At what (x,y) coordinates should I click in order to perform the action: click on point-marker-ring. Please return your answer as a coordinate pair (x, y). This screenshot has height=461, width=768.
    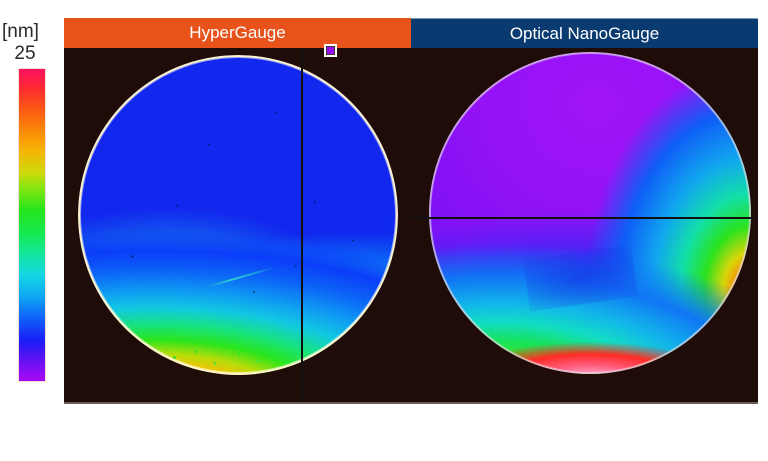
    Looking at the image, I should click on (330, 50).